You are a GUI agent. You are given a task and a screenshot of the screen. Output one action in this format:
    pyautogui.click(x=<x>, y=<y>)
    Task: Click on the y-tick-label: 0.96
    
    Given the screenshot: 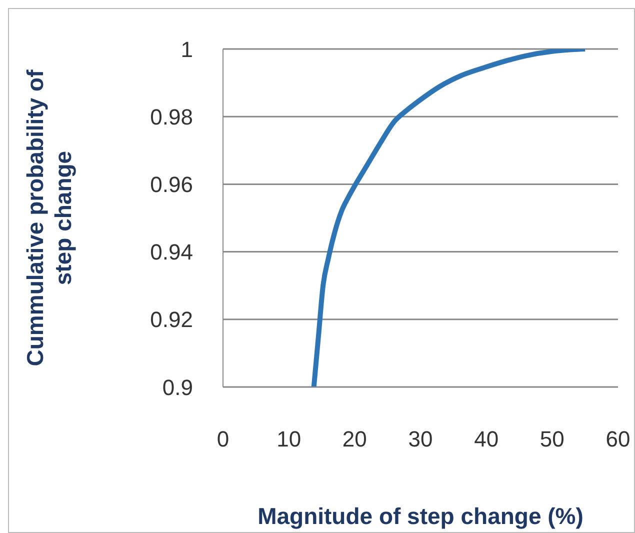 What is the action you would take?
    pyautogui.click(x=171, y=185)
    